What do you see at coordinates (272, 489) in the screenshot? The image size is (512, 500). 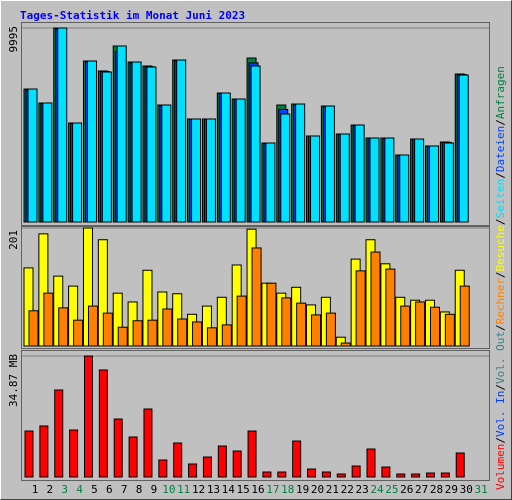 I see `x-tick-label: 17` at bounding box center [272, 489].